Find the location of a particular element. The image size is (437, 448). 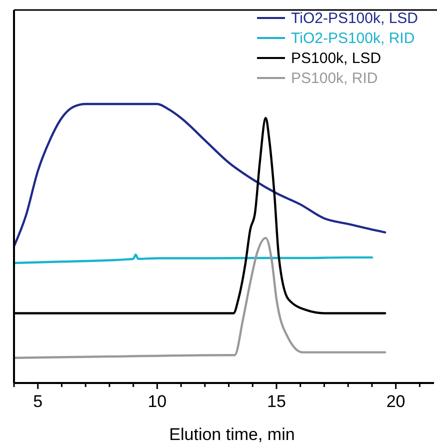

x-axis-title: Elution time, min is located at coordinates (232, 434).